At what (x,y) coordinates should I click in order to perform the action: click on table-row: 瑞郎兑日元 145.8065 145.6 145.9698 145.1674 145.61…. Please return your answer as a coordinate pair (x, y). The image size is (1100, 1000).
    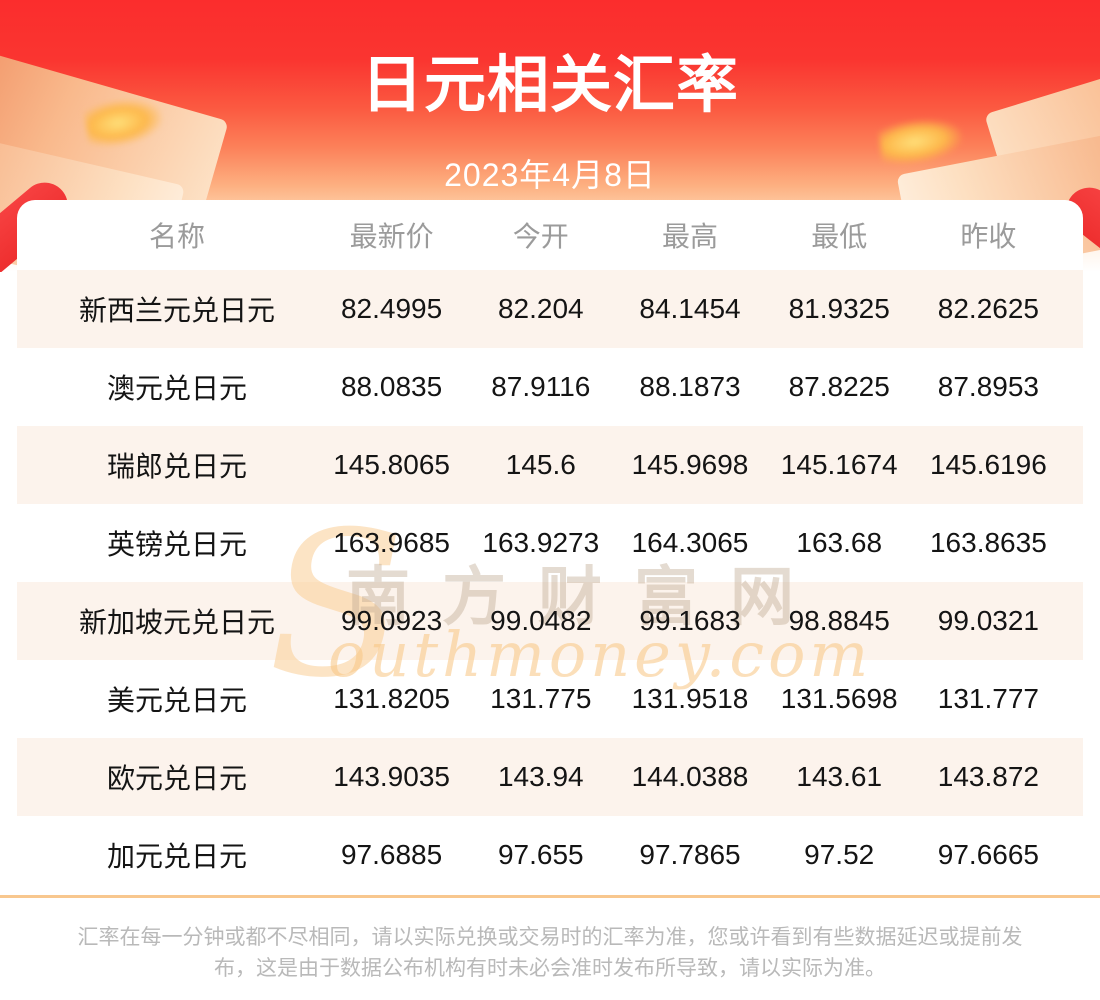
    Looking at the image, I should click on (550, 465).